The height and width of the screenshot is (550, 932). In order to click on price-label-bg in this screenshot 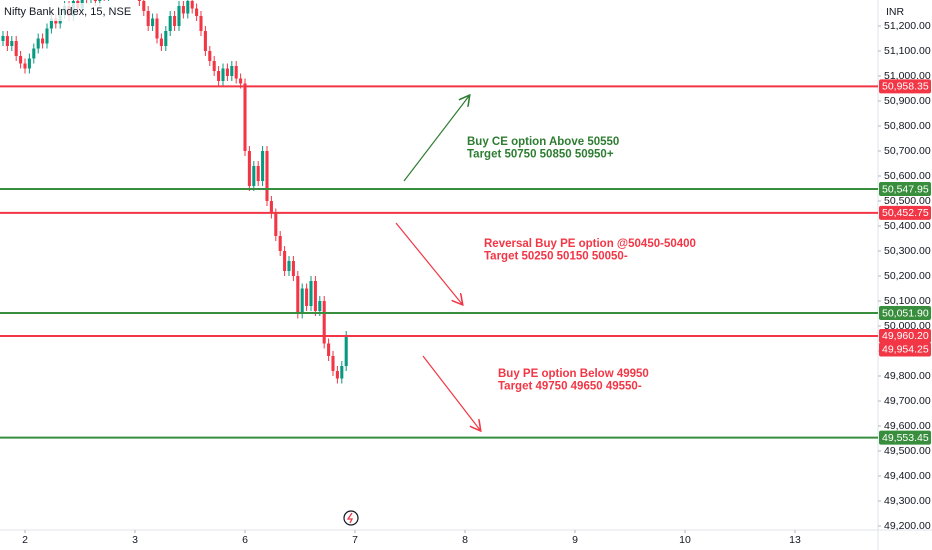, I will do `click(905, 349)`.